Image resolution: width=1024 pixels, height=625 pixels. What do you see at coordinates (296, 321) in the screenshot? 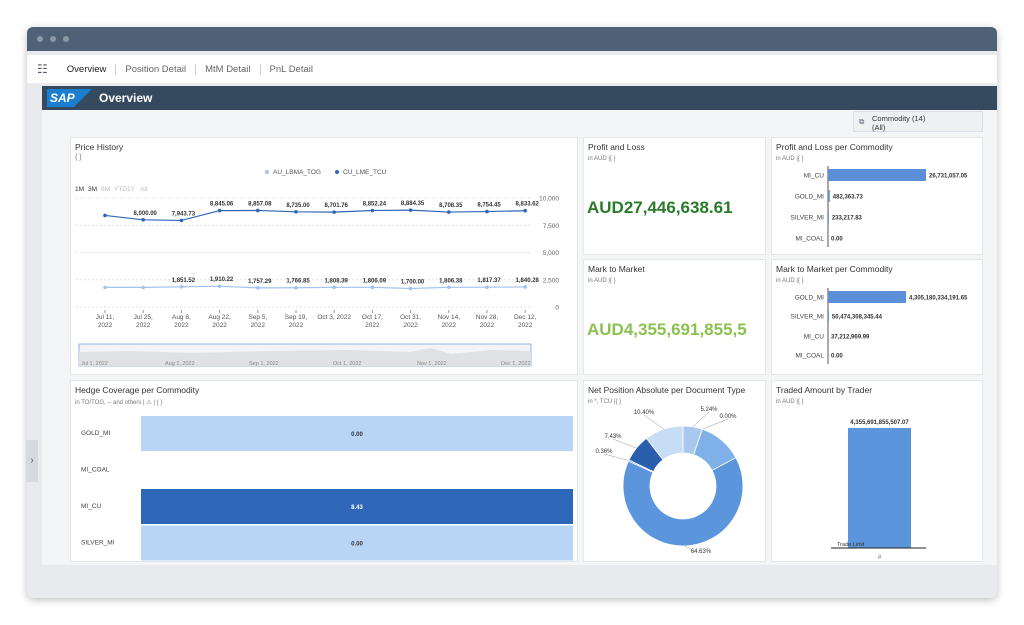
I see `x-tick-label: Sep 19, 2022` at bounding box center [296, 321].